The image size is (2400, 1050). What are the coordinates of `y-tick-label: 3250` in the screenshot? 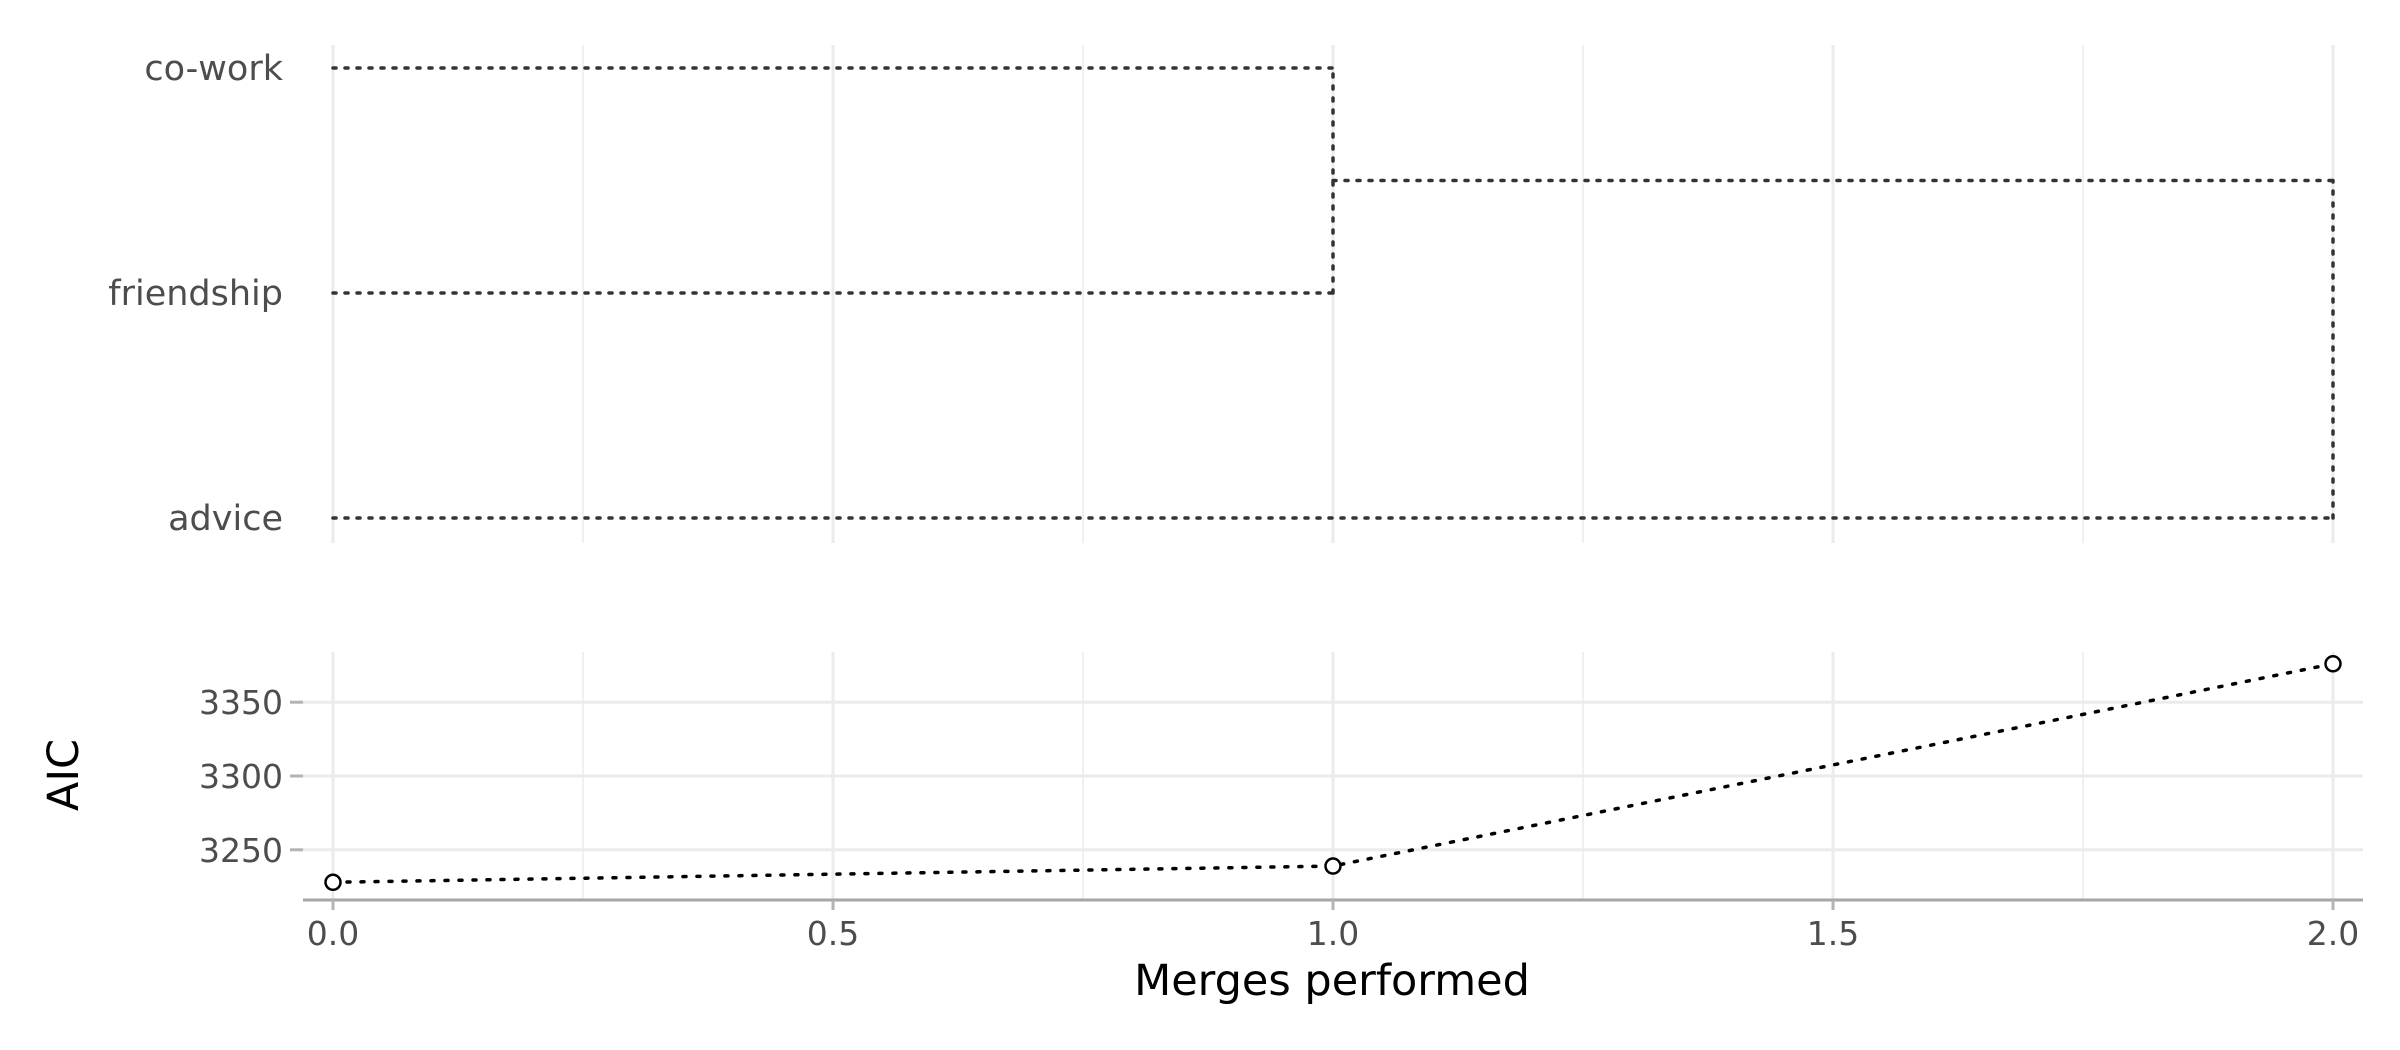 It's located at (241, 850).